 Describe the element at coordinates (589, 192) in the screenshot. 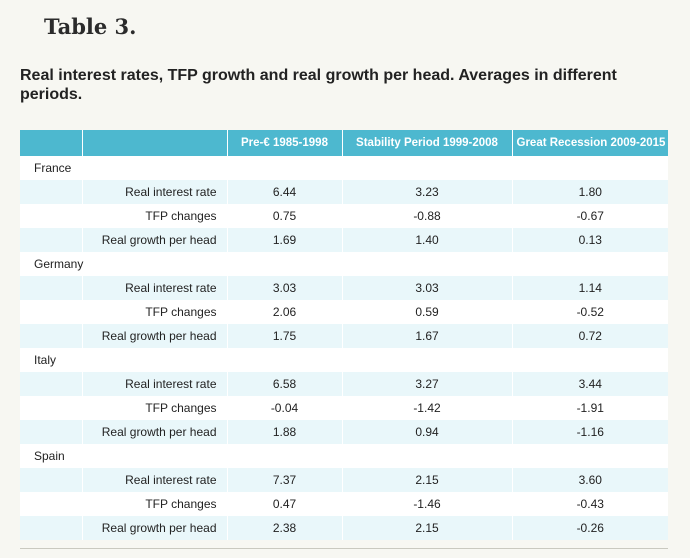

I see `cell-value: 1.80` at that location.